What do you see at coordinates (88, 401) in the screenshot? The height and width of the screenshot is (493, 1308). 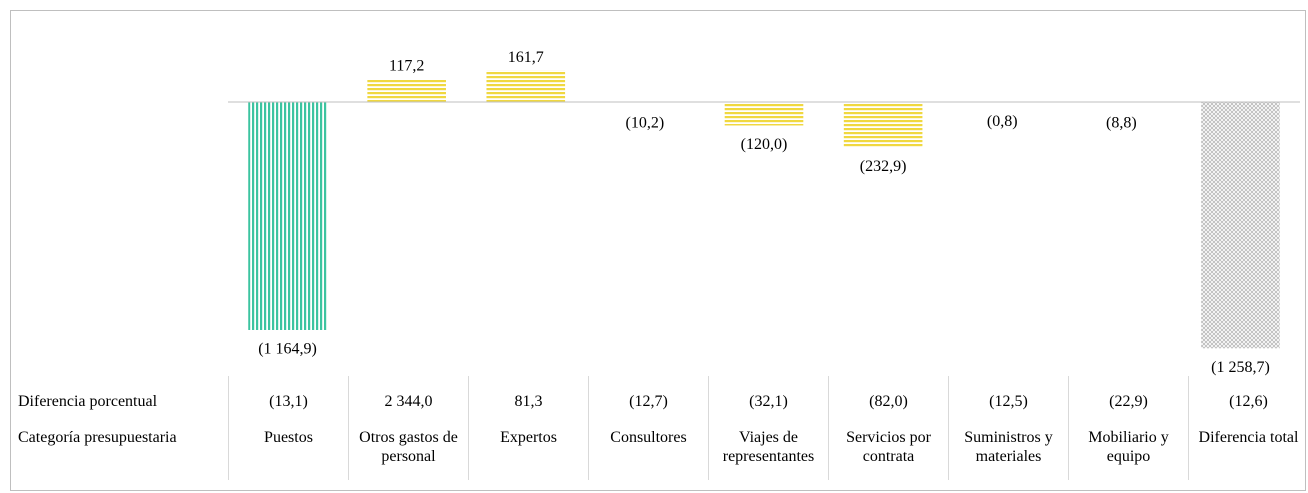 I see `row-label: Diferencia porcentual` at bounding box center [88, 401].